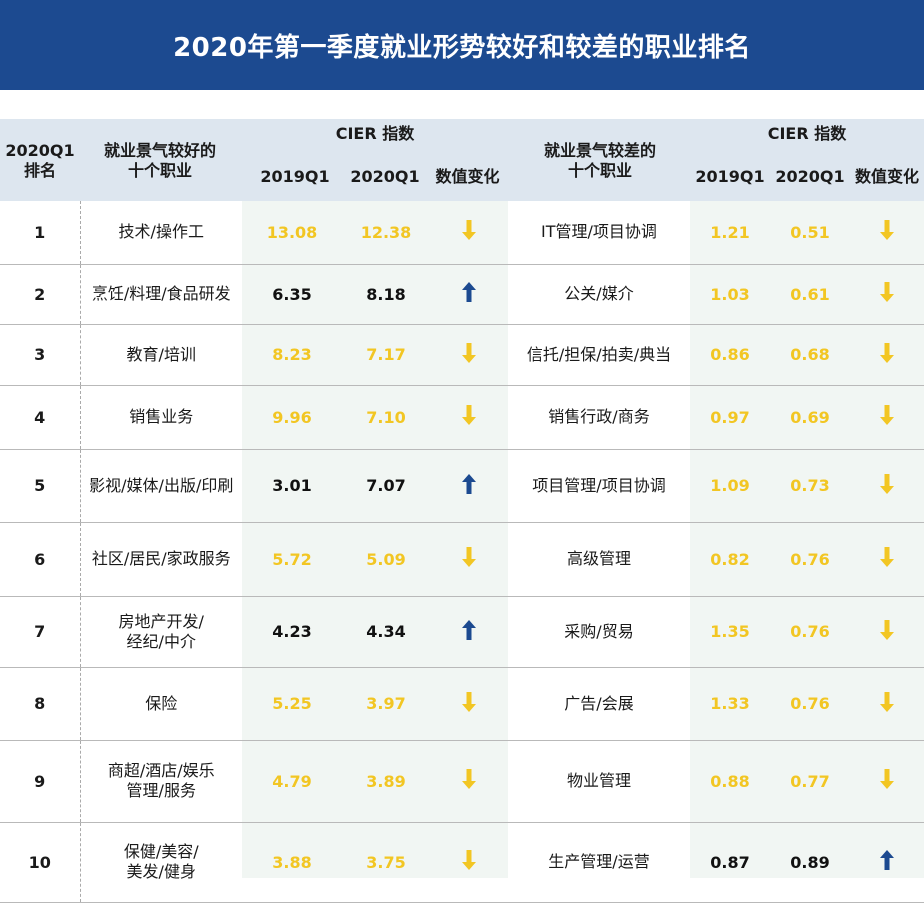 Image resolution: width=924 pixels, height=903 pixels. Describe the element at coordinates (161, 790) in the screenshot. I see `good-occupation-line: 管理/服务` at that location.